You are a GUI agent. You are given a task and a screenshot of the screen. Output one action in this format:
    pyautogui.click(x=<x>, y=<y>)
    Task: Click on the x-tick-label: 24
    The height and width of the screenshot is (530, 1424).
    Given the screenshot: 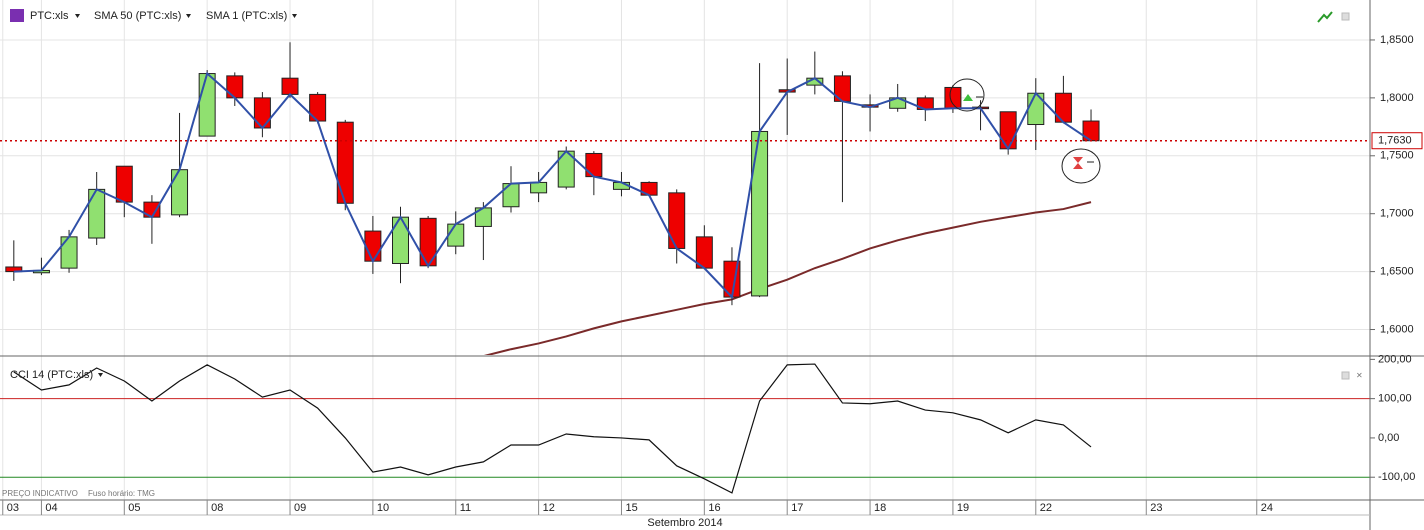 What is the action you would take?
    pyautogui.click(x=1267, y=508)
    